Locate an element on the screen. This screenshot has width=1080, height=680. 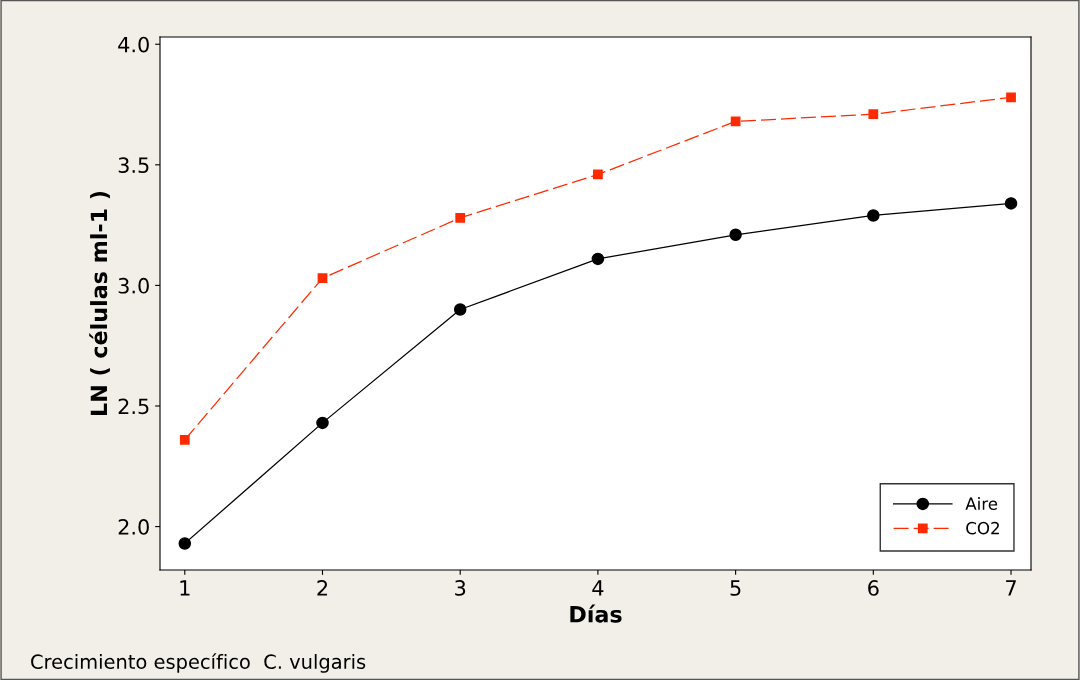
x-tick-label: 2 is located at coordinates (322, 588).